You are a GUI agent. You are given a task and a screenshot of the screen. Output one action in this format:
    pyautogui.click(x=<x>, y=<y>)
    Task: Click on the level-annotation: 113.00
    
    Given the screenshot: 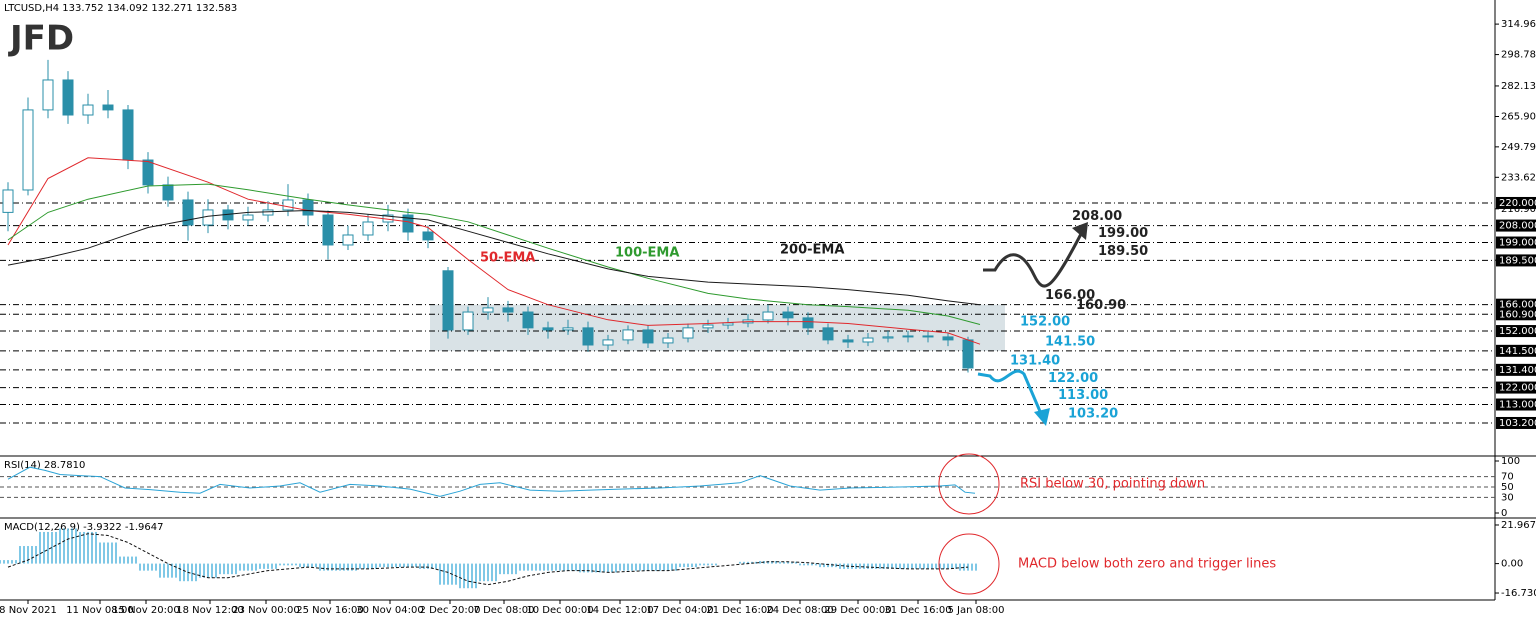 What is the action you would take?
    pyautogui.click(x=1083, y=395)
    